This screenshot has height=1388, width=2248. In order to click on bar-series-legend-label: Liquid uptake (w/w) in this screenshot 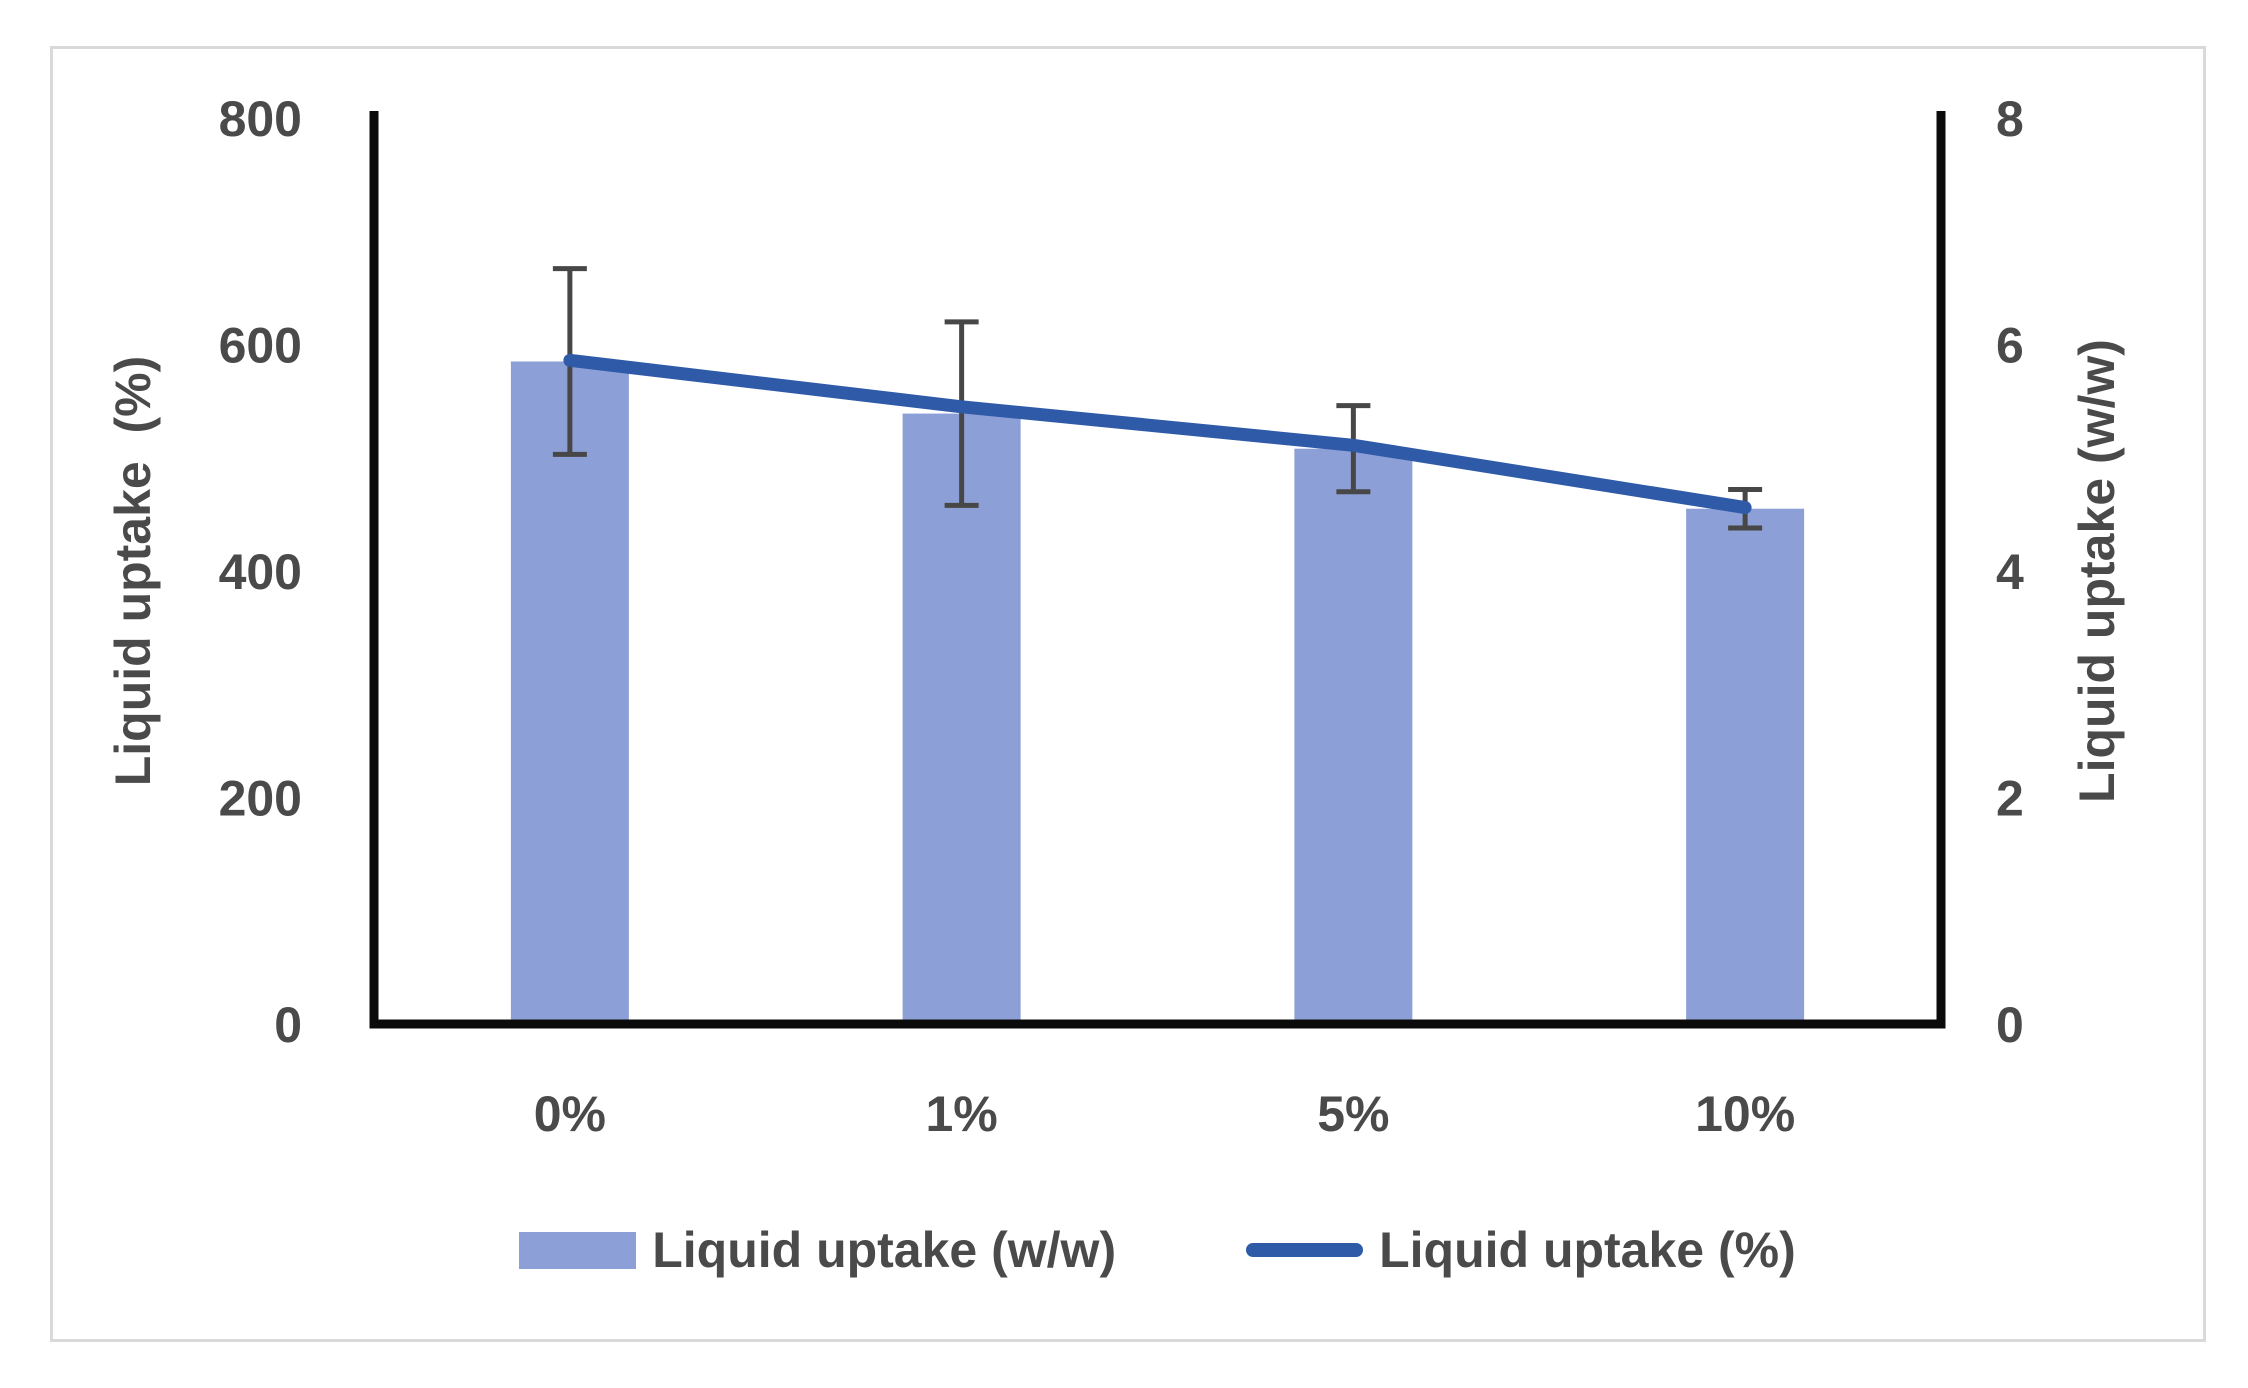, I will do `click(884, 1250)`.